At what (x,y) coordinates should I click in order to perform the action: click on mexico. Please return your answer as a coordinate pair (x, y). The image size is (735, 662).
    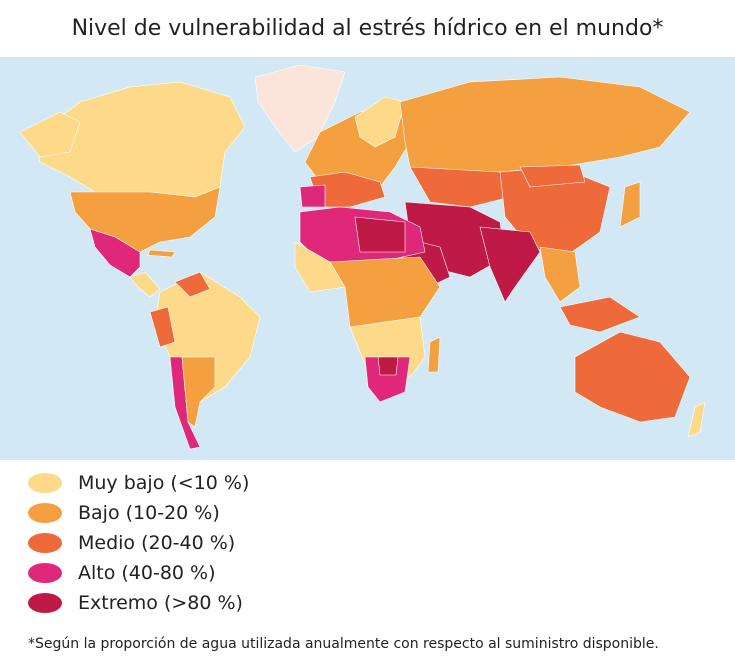
    Looking at the image, I should click on (115, 253).